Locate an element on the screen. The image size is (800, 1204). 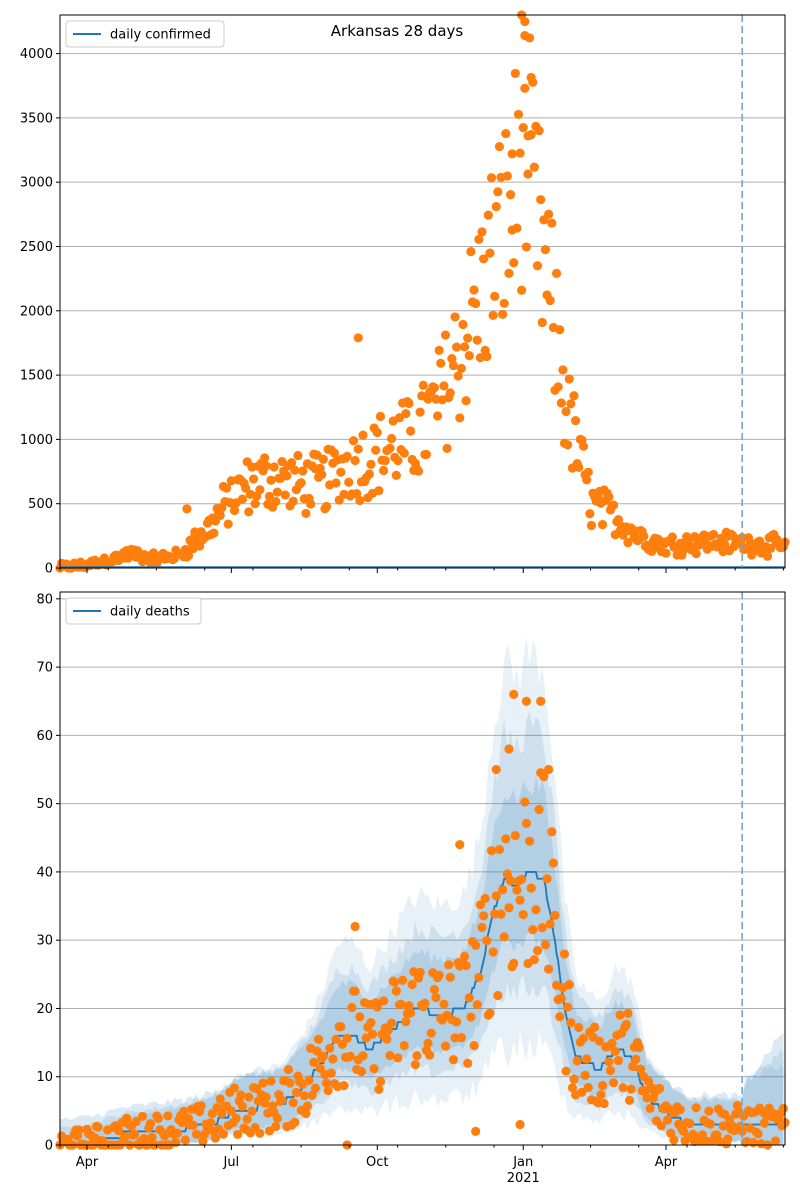
y-tick-label: 30 is located at coordinates (44, 941).